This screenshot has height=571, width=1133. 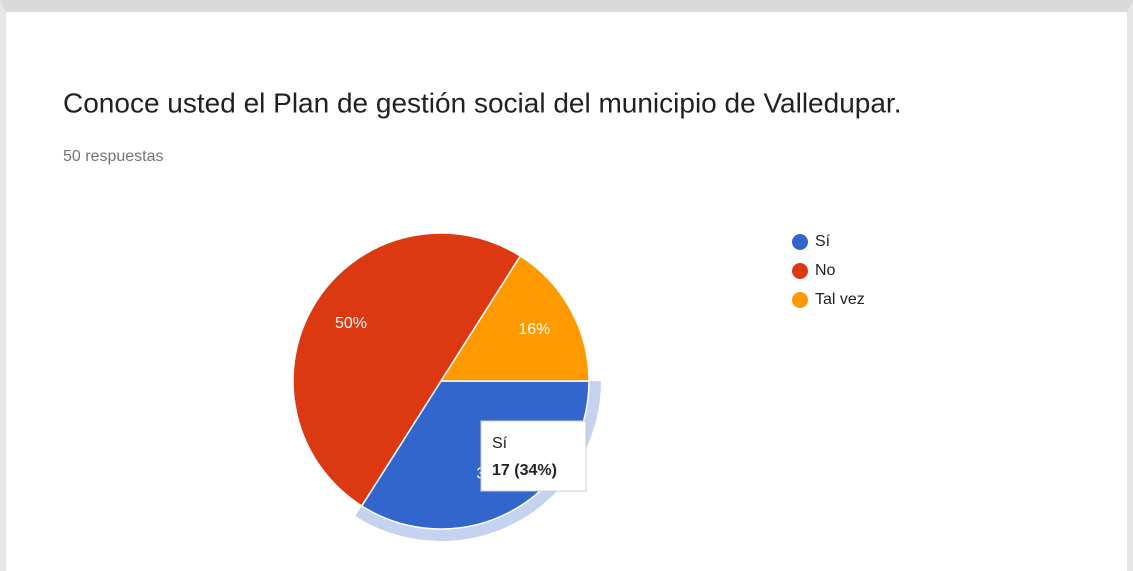 I want to click on tooltip-box, so click(x=533, y=456).